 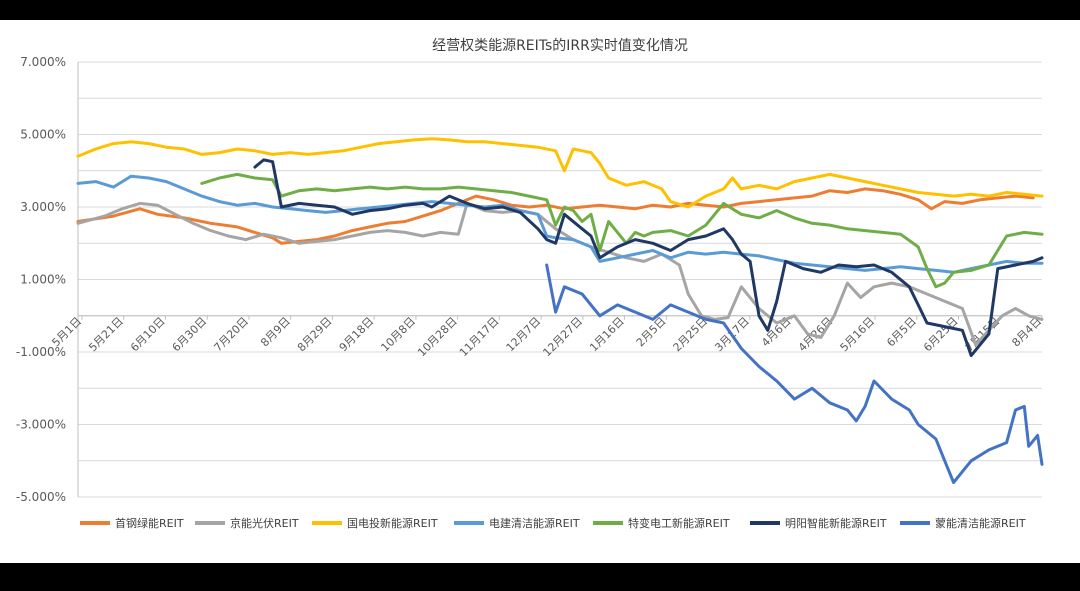 What do you see at coordinates (437, 337) in the screenshot?
I see `x-tick-label: 10月28日` at bounding box center [437, 337].